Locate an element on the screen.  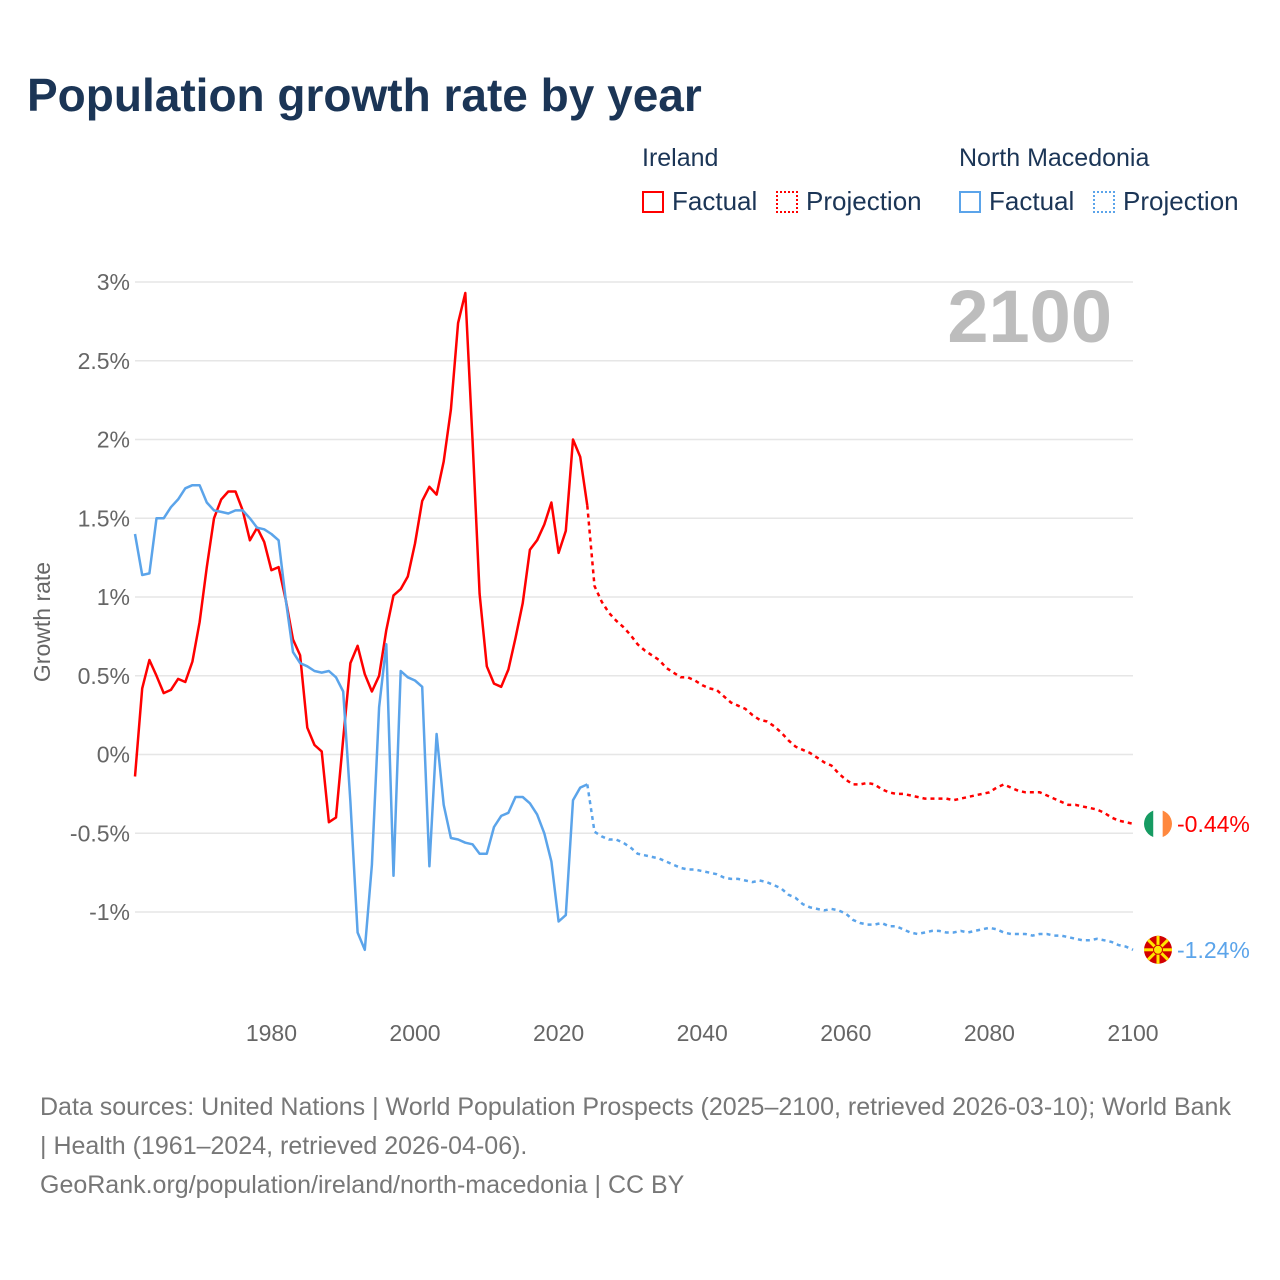
y-axis-label: Growth rate is located at coordinates (42, 622).